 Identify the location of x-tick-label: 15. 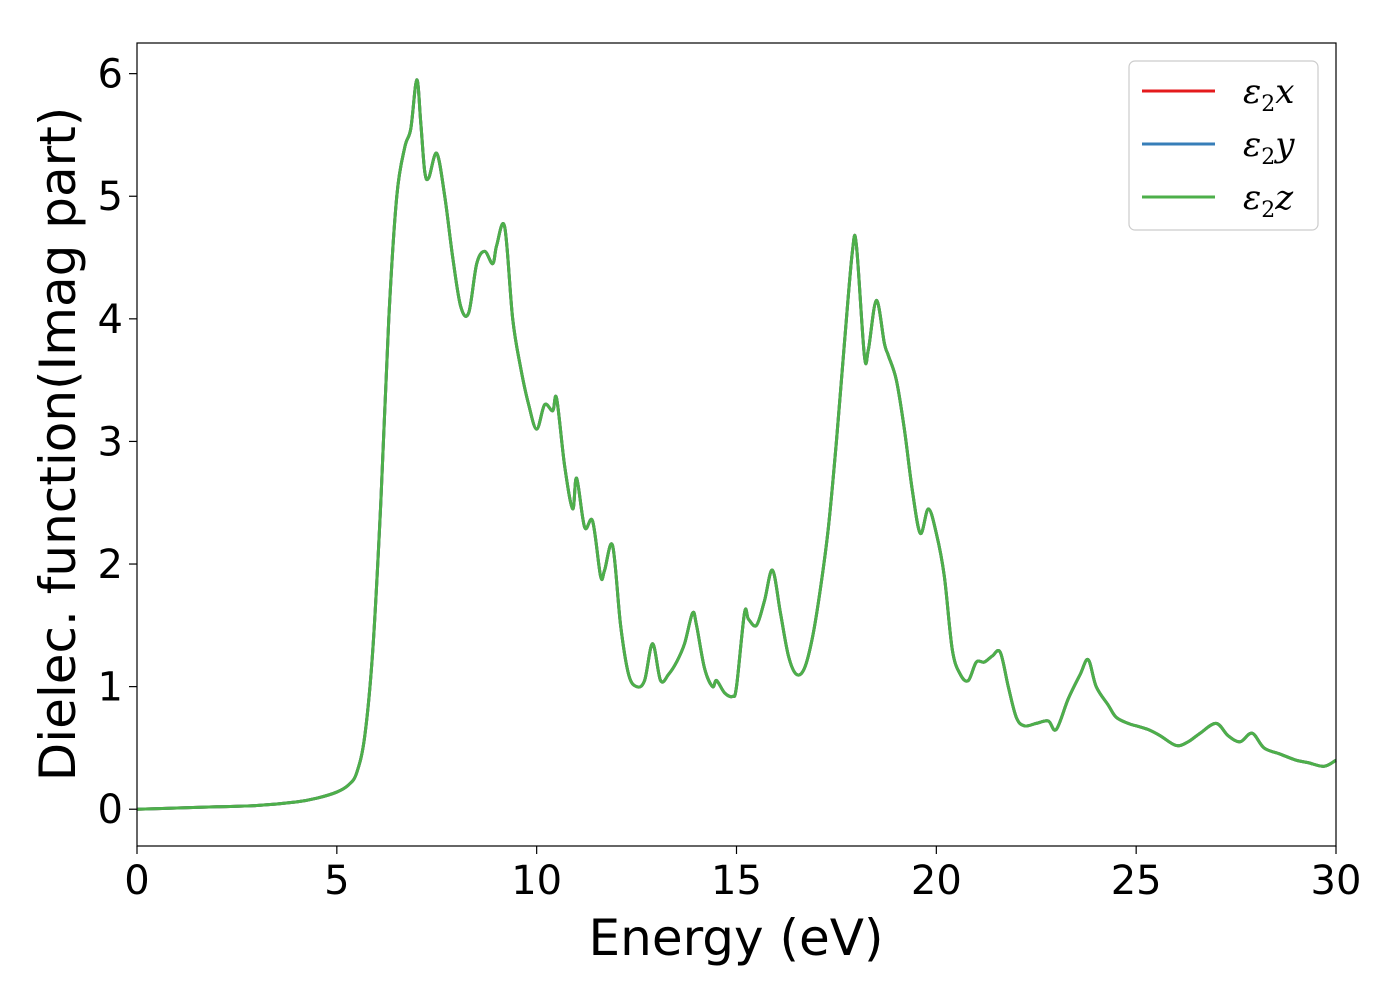
(736, 881).